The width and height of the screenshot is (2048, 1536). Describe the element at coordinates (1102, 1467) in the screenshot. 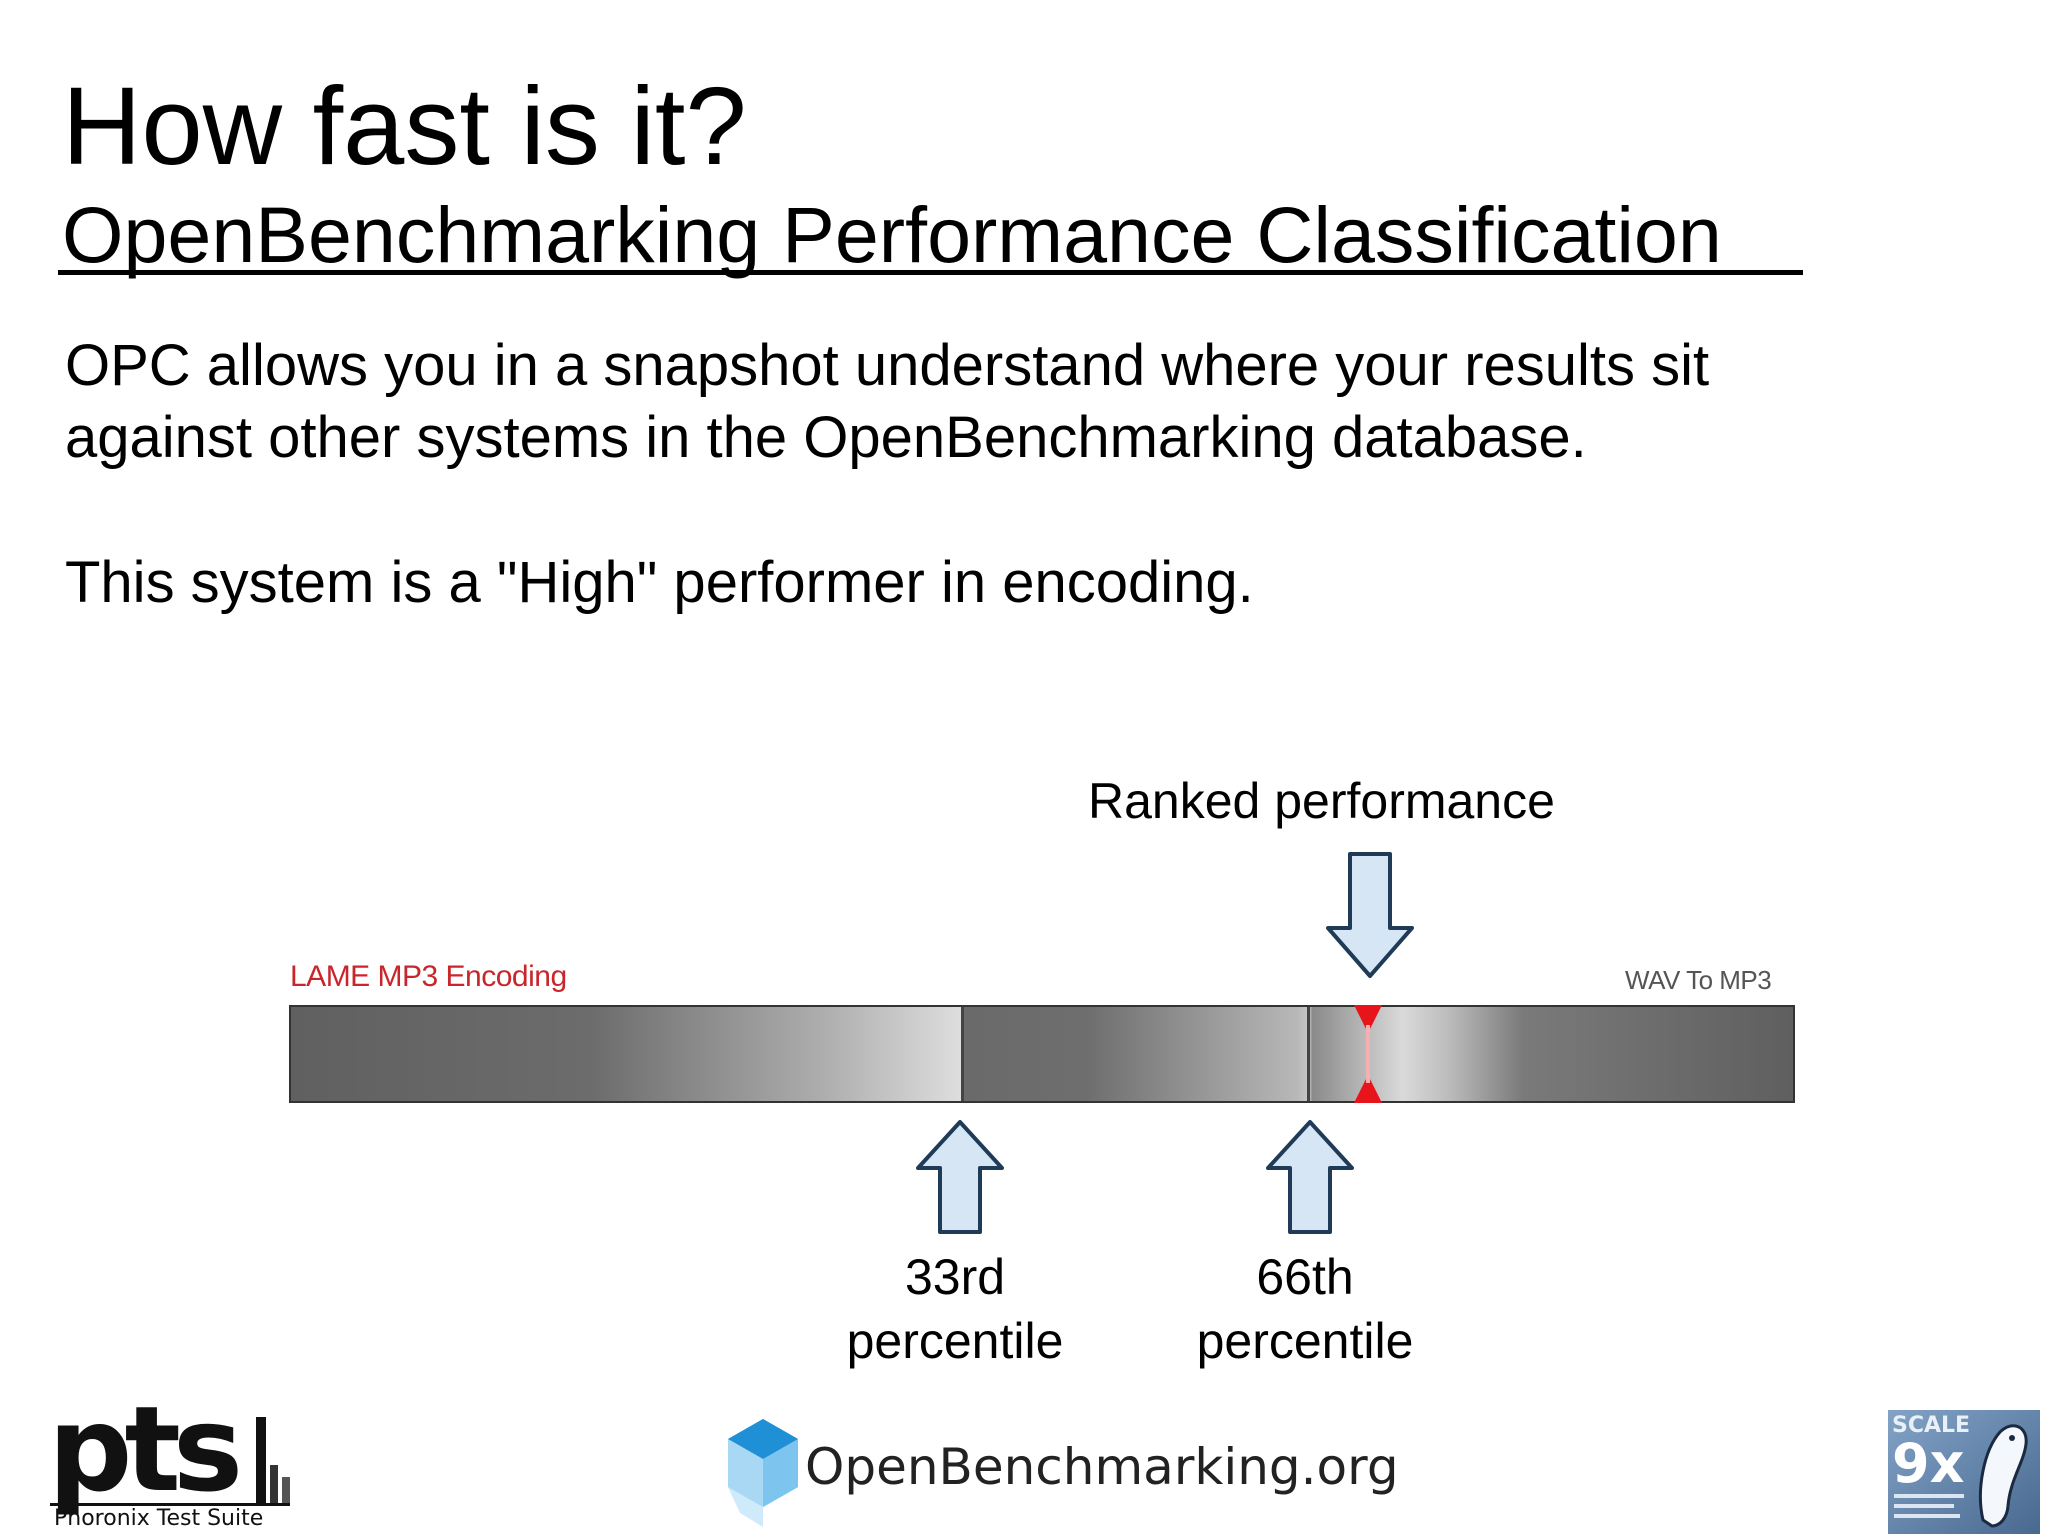

I see `openbenchmarking-wordmark: OpenBenchmarking.org` at that location.